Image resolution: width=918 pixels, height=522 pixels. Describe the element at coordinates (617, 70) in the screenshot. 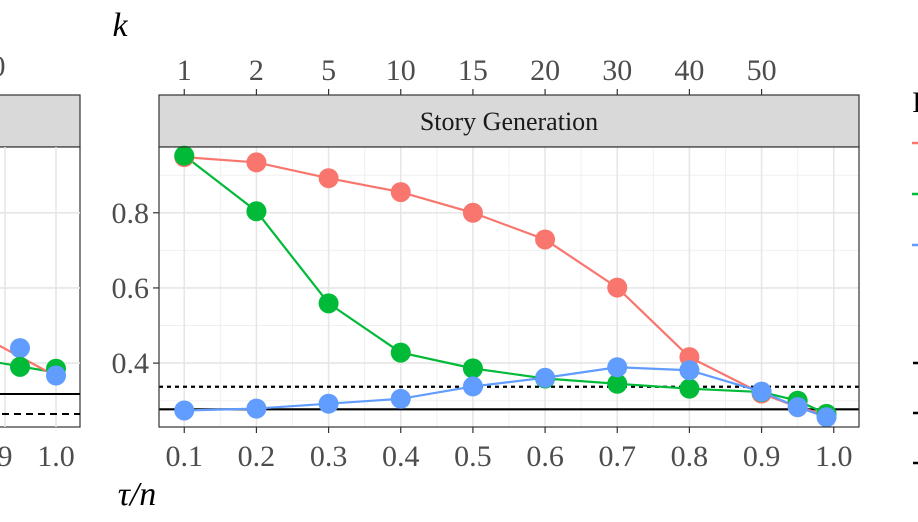

I see `k-tick-label: 30` at that location.